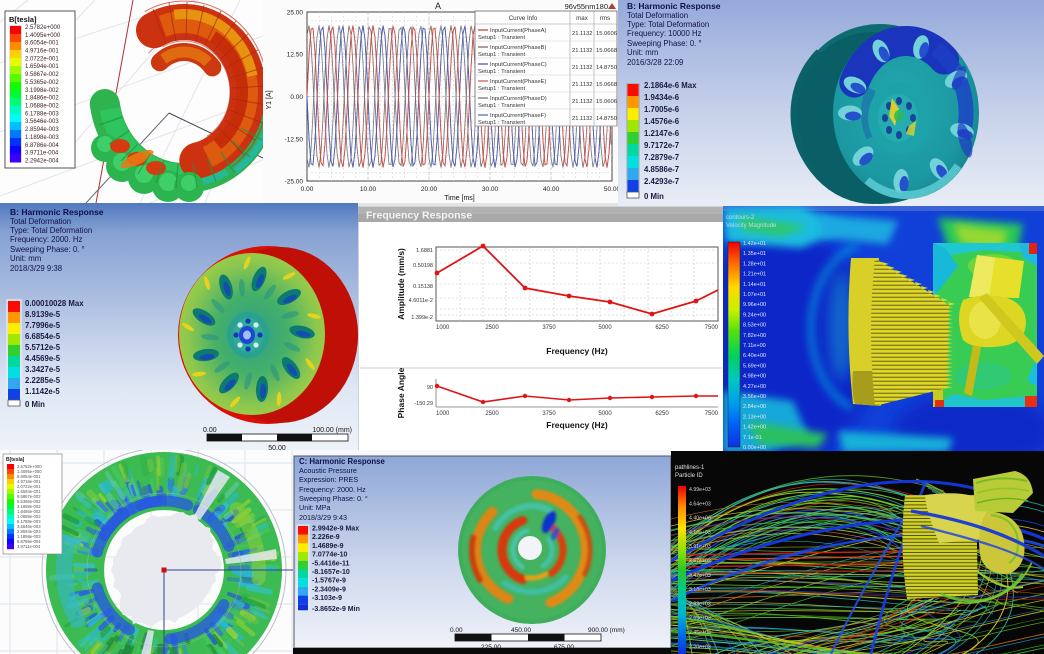  What do you see at coordinates (754, 336) in the screenshot?
I see `svg-text: 7.82e+00` at bounding box center [754, 336].